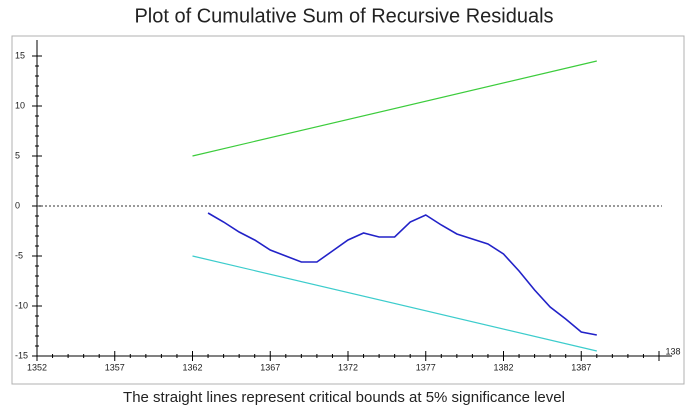  I want to click on x-tick-label: 1367, so click(270, 367).